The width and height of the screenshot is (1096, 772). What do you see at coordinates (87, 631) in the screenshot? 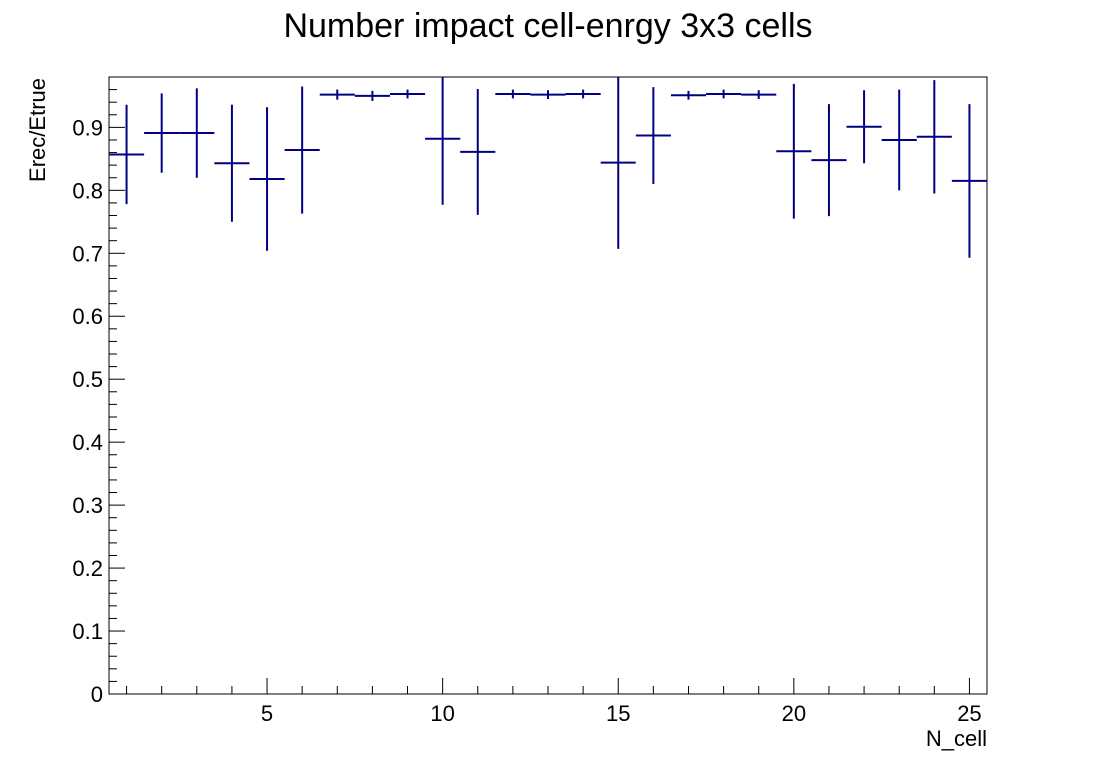
I see `y-tick-label: 0.1` at bounding box center [87, 631].